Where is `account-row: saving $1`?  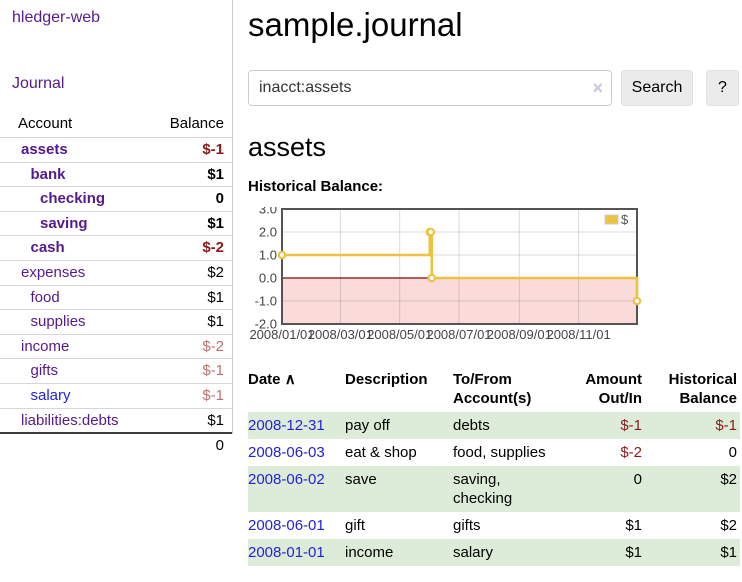
account-row: saving $1 is located at coordinates (116, 223).